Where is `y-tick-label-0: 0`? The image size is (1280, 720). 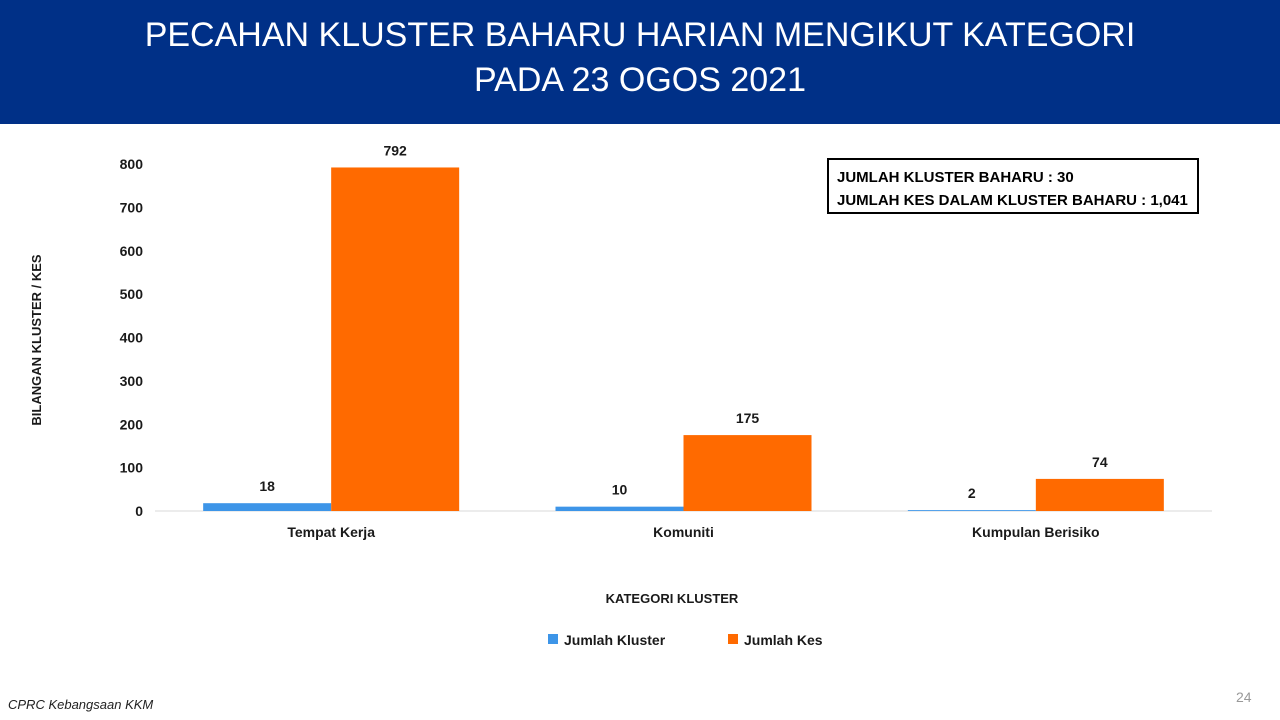 y-tick-label-0: 0 is located at coordinates (139, 511).